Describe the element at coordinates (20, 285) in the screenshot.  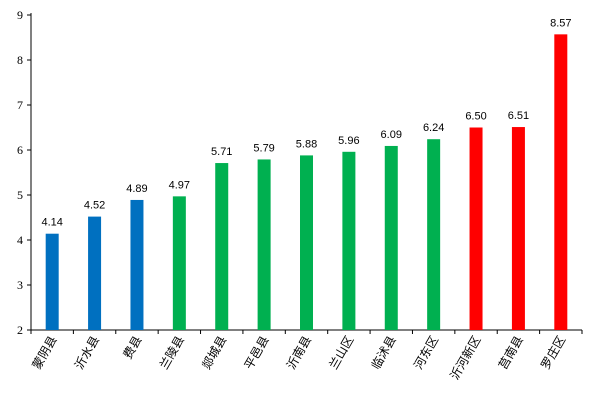
I see `y-tick-label: 3` at that location.